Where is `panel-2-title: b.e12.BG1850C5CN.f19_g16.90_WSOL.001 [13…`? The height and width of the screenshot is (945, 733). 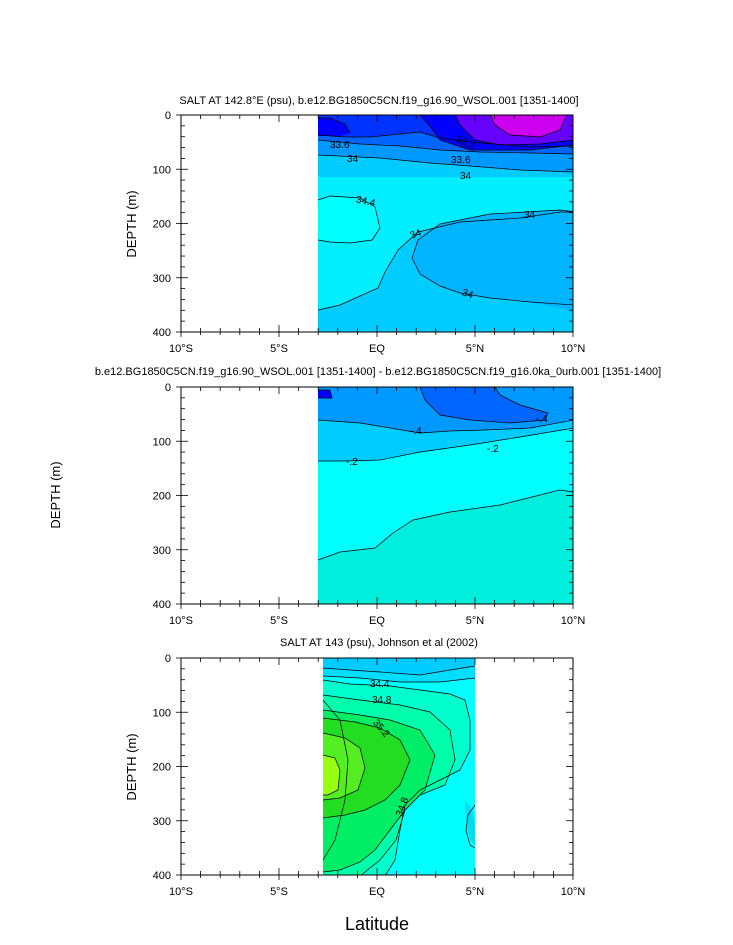
panel-2-title: b.e12.BG1850C5CN.f19_g16.90_WSOL.001 [13… is located at coordinates (378, 372).